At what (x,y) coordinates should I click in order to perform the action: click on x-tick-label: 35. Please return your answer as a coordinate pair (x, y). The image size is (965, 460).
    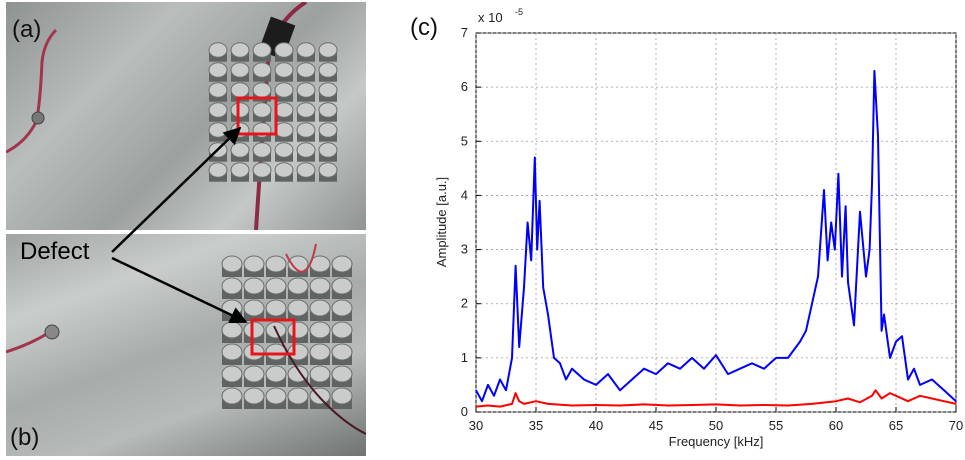
    Looking at the image, I should click on (536, 425).